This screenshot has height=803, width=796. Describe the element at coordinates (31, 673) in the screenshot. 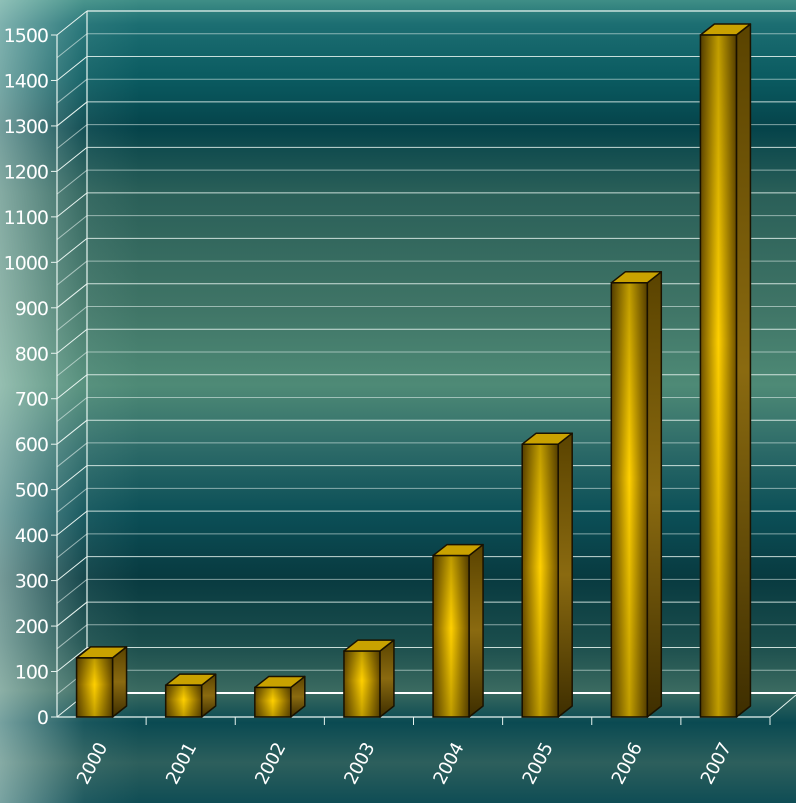

I see `y-tick-label: 100` at that location.